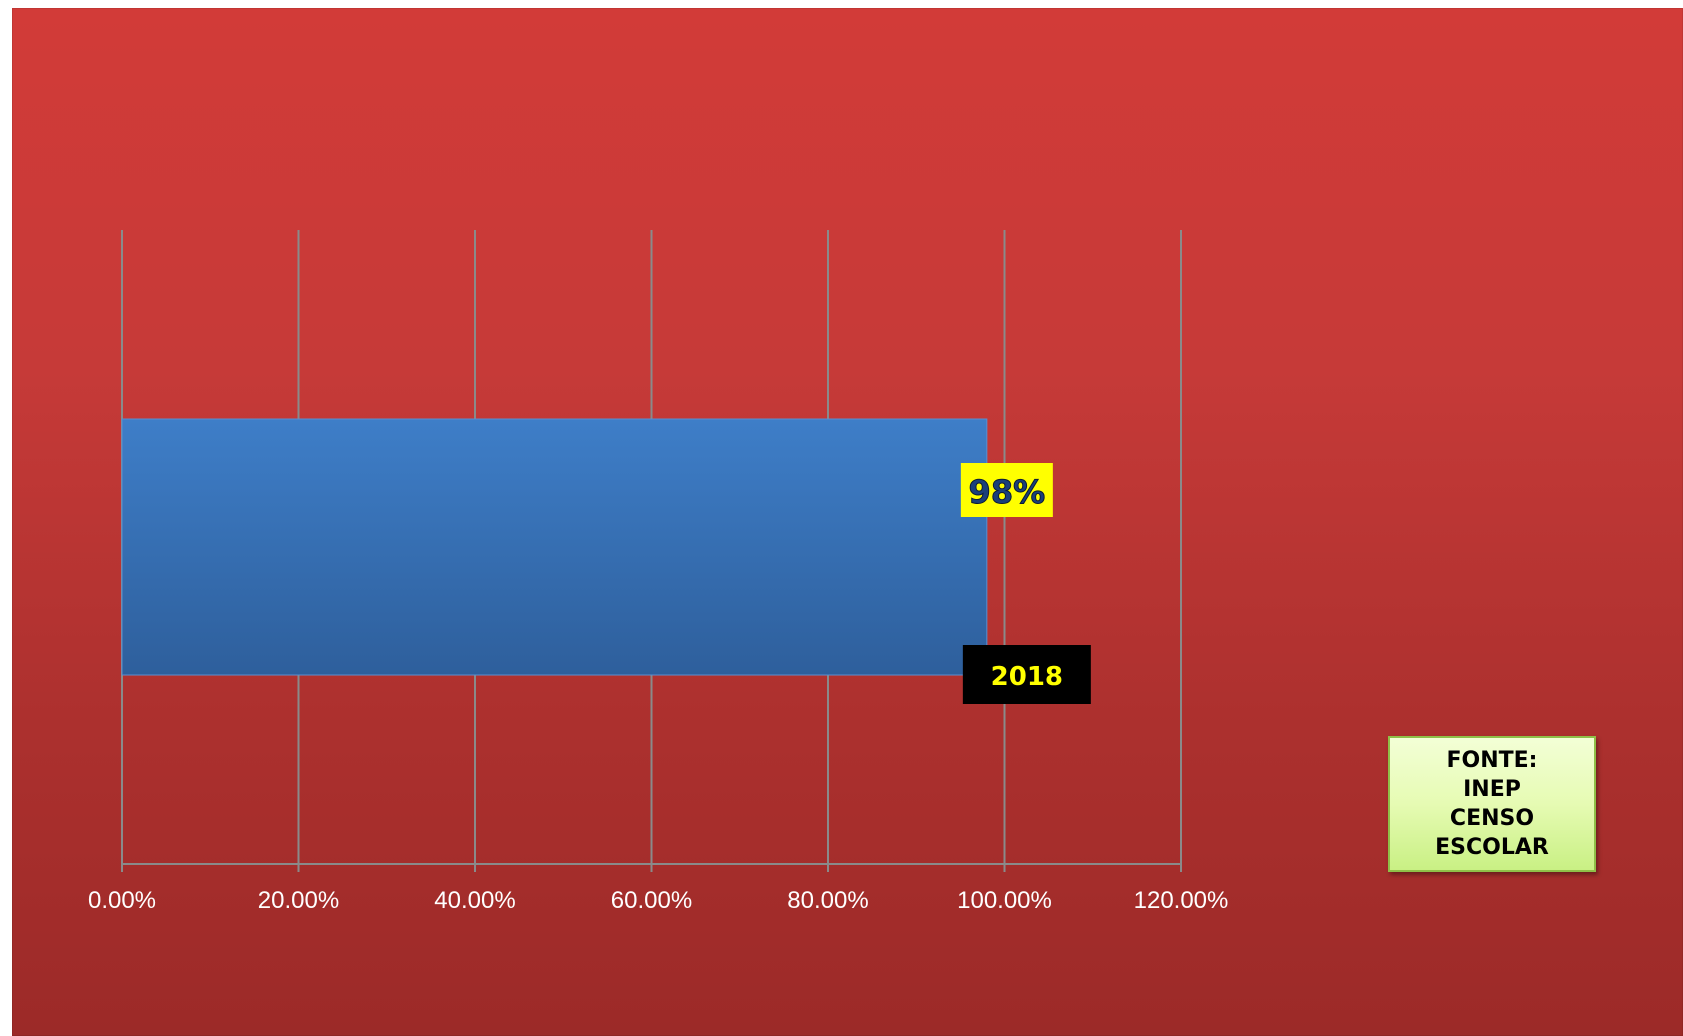 The width and height of the screenshot is (1683, 1036). What do you see at coordinates (554, 547) in the screenshot?
I see `bar-2018` at bounding box center [554, 547].